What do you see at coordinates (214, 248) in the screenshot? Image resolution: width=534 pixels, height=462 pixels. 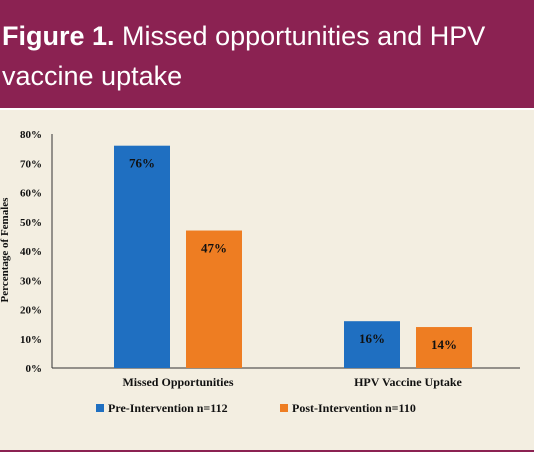 I see `bar-value-label: 47%` at bounding box center [214, 248].